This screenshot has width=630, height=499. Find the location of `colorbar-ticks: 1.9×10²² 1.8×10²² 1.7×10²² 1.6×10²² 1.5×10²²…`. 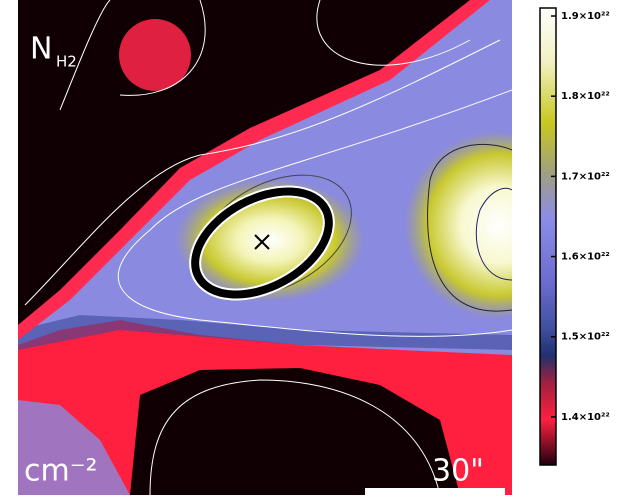

colorbar-ticks: 1.9×10²² 1.8×10²² 1.7×10²² 1.6×10²² 1.5×10²²… is located at coordinates (580, 217).